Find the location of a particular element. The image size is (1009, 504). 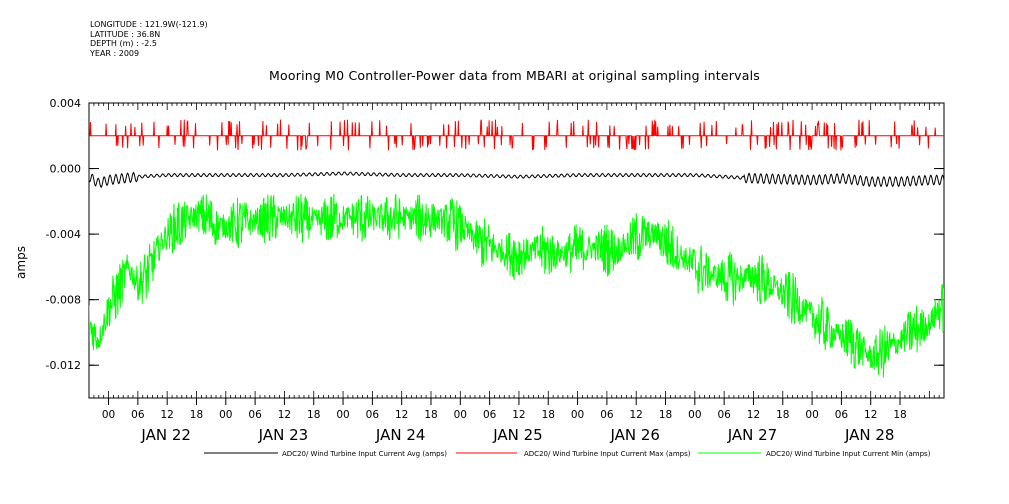

y-tick-label: 0.000 is located at coordinates (66, 169).